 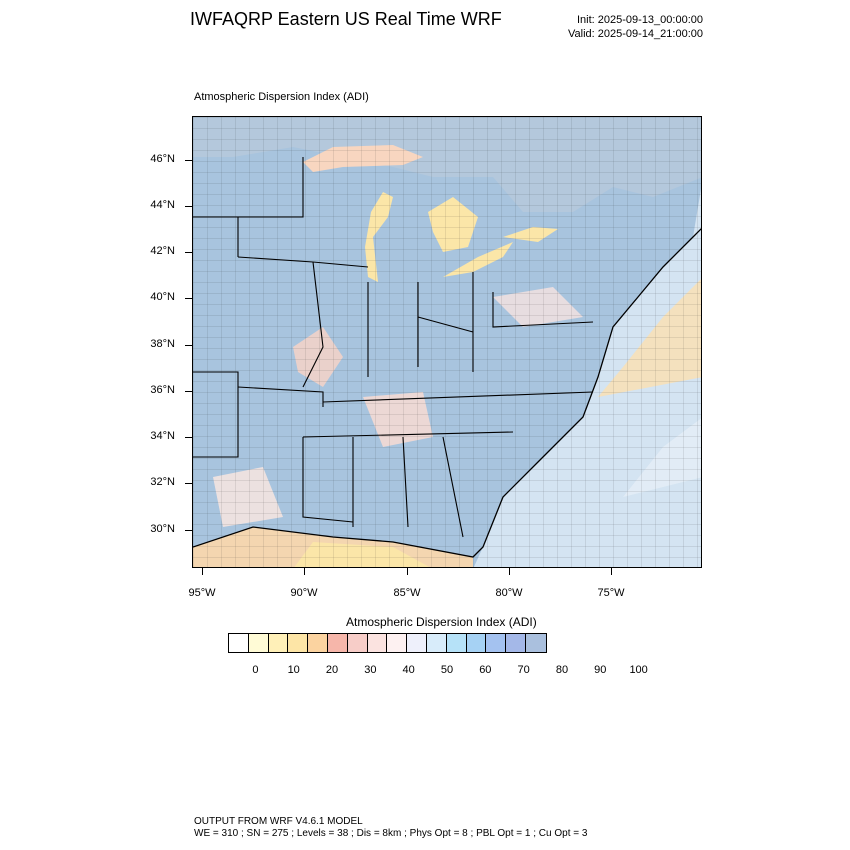 What do you see at coordinates (278, 821) in the screenshot?
I see `footer-line-1: OUTPUT FROM WRF V4.6.1 MODEL` at bounding box center [278, 821].